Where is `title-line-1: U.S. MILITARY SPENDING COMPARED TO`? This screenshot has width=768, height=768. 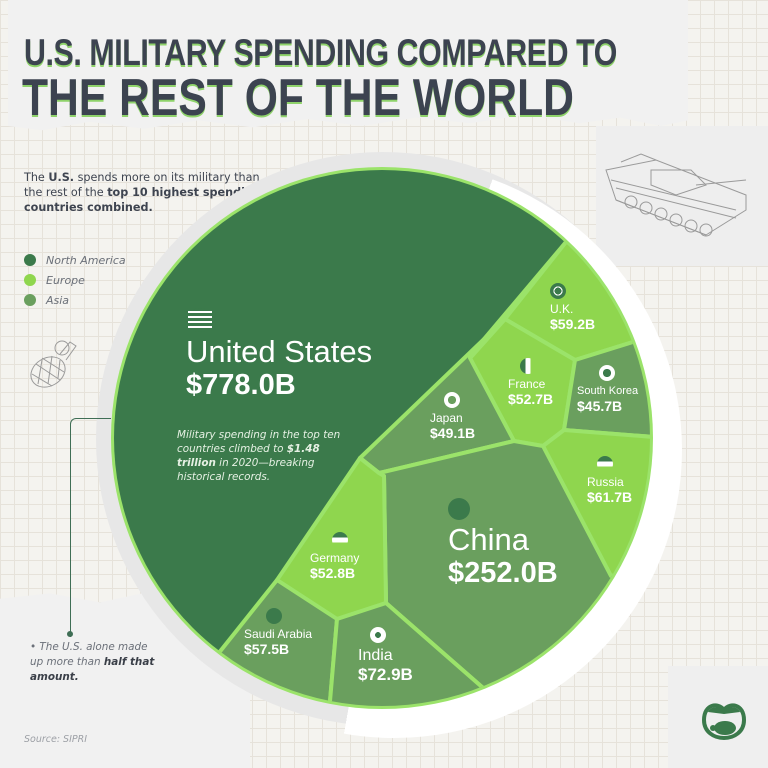 title-line-1: U.S. MILITARY SPENDING COMPARED TO is located at coordinates (320, 52).